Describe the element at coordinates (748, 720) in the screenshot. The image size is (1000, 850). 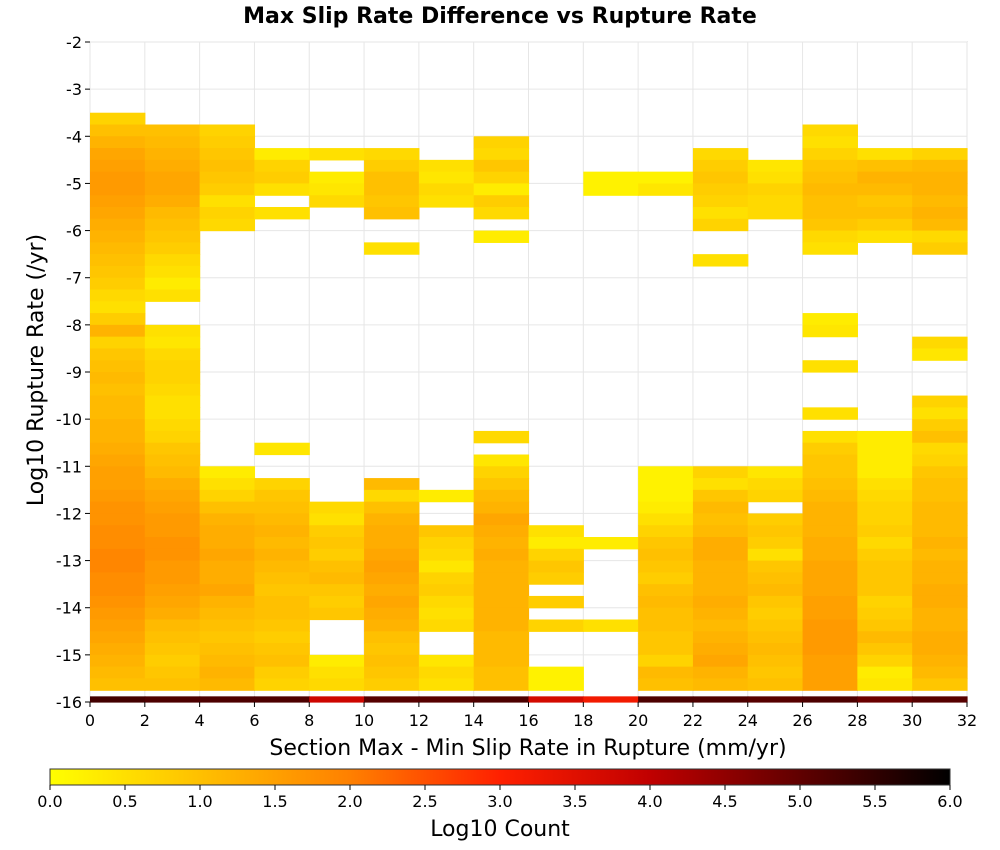
I see `x-tick-label: 24` at that location.